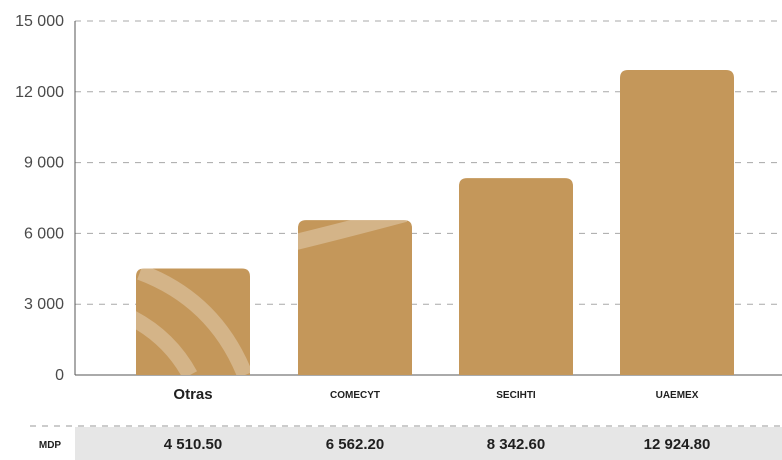  I want to click on bar-decoration-comecyt, so click(353, 235).